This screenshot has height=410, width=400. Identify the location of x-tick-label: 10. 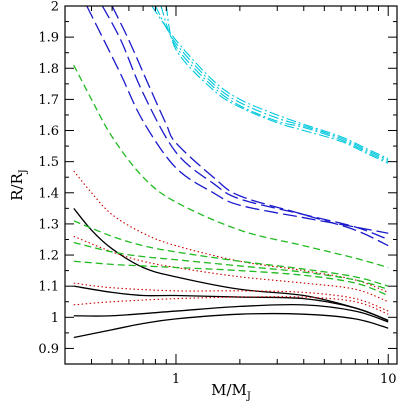
(388, 379).